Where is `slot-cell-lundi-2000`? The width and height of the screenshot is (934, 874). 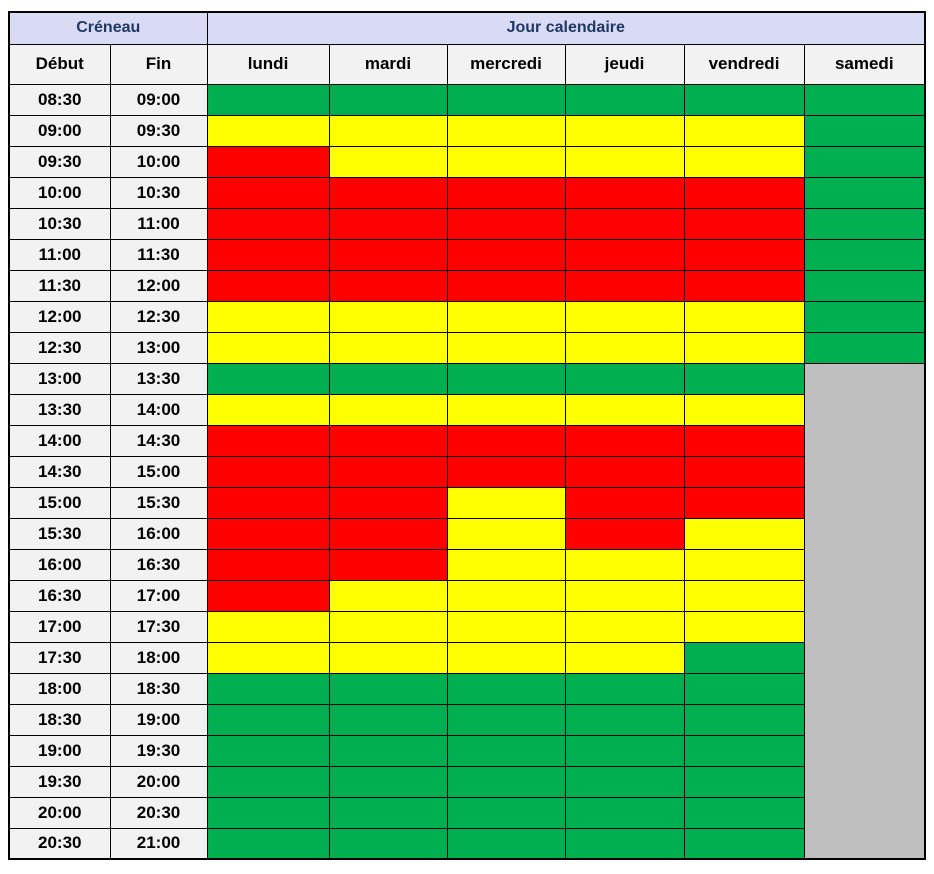
slot-cell-lundi-2000 is located at coordinates (268, 812).